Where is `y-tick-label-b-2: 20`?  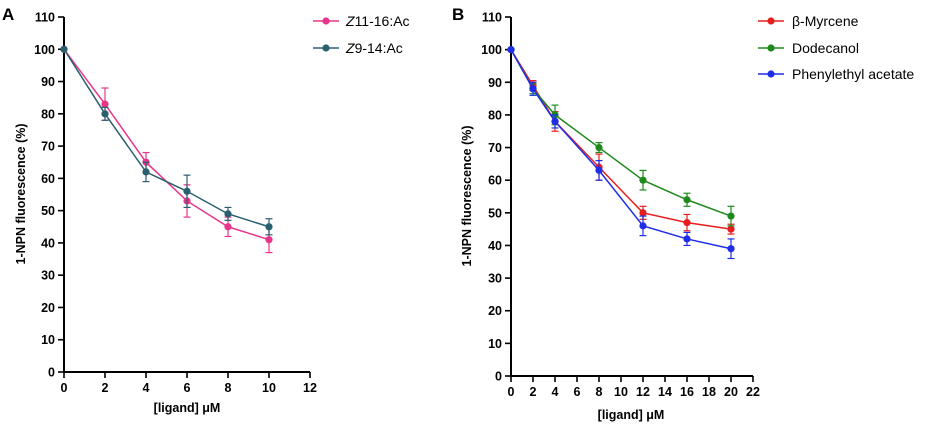 y-tick-label-b-2: 20 is located at coordinates (495, 311).